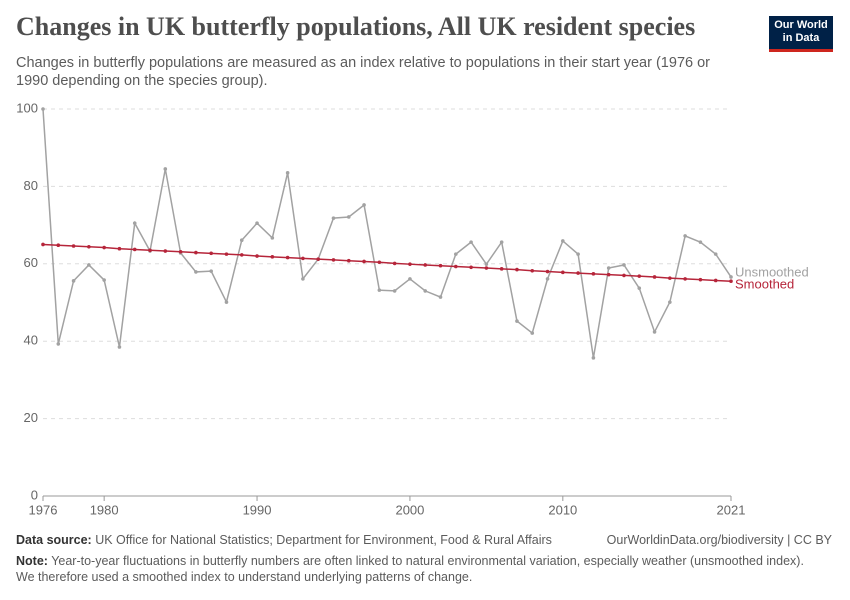 The width and height of the screenshot is (850, 600). What do you see at coordinates (43, 509) in the screenshot?
I see `x-tick-label: 1976` at bounding box center [43, 509].